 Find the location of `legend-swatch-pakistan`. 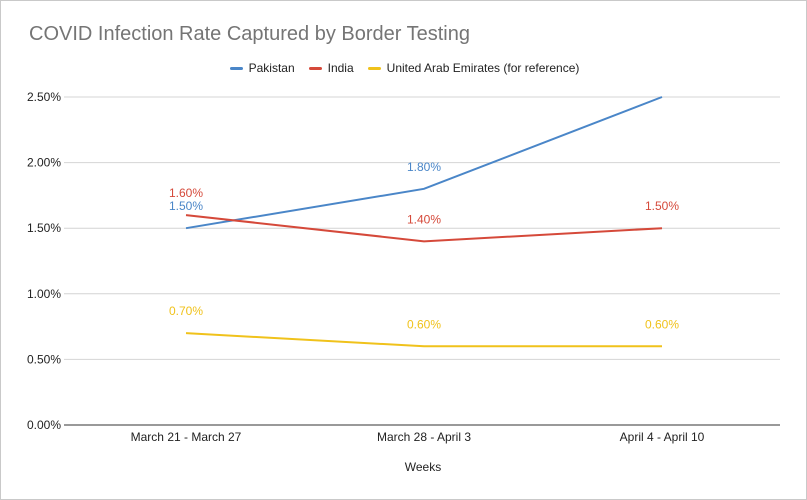

legend-swatch-pakistan is located at coordinates (236, 68).